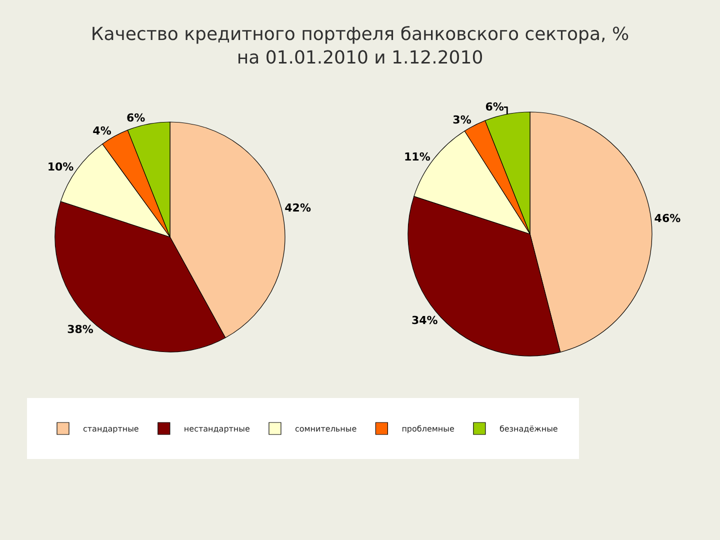 Image resolution: width=720 pixels, height=540 pixels. What do you see at coordinates (325, 429) in the screenshot?
I see `legend-label: сомнительные` at bounding box center [325, 429].